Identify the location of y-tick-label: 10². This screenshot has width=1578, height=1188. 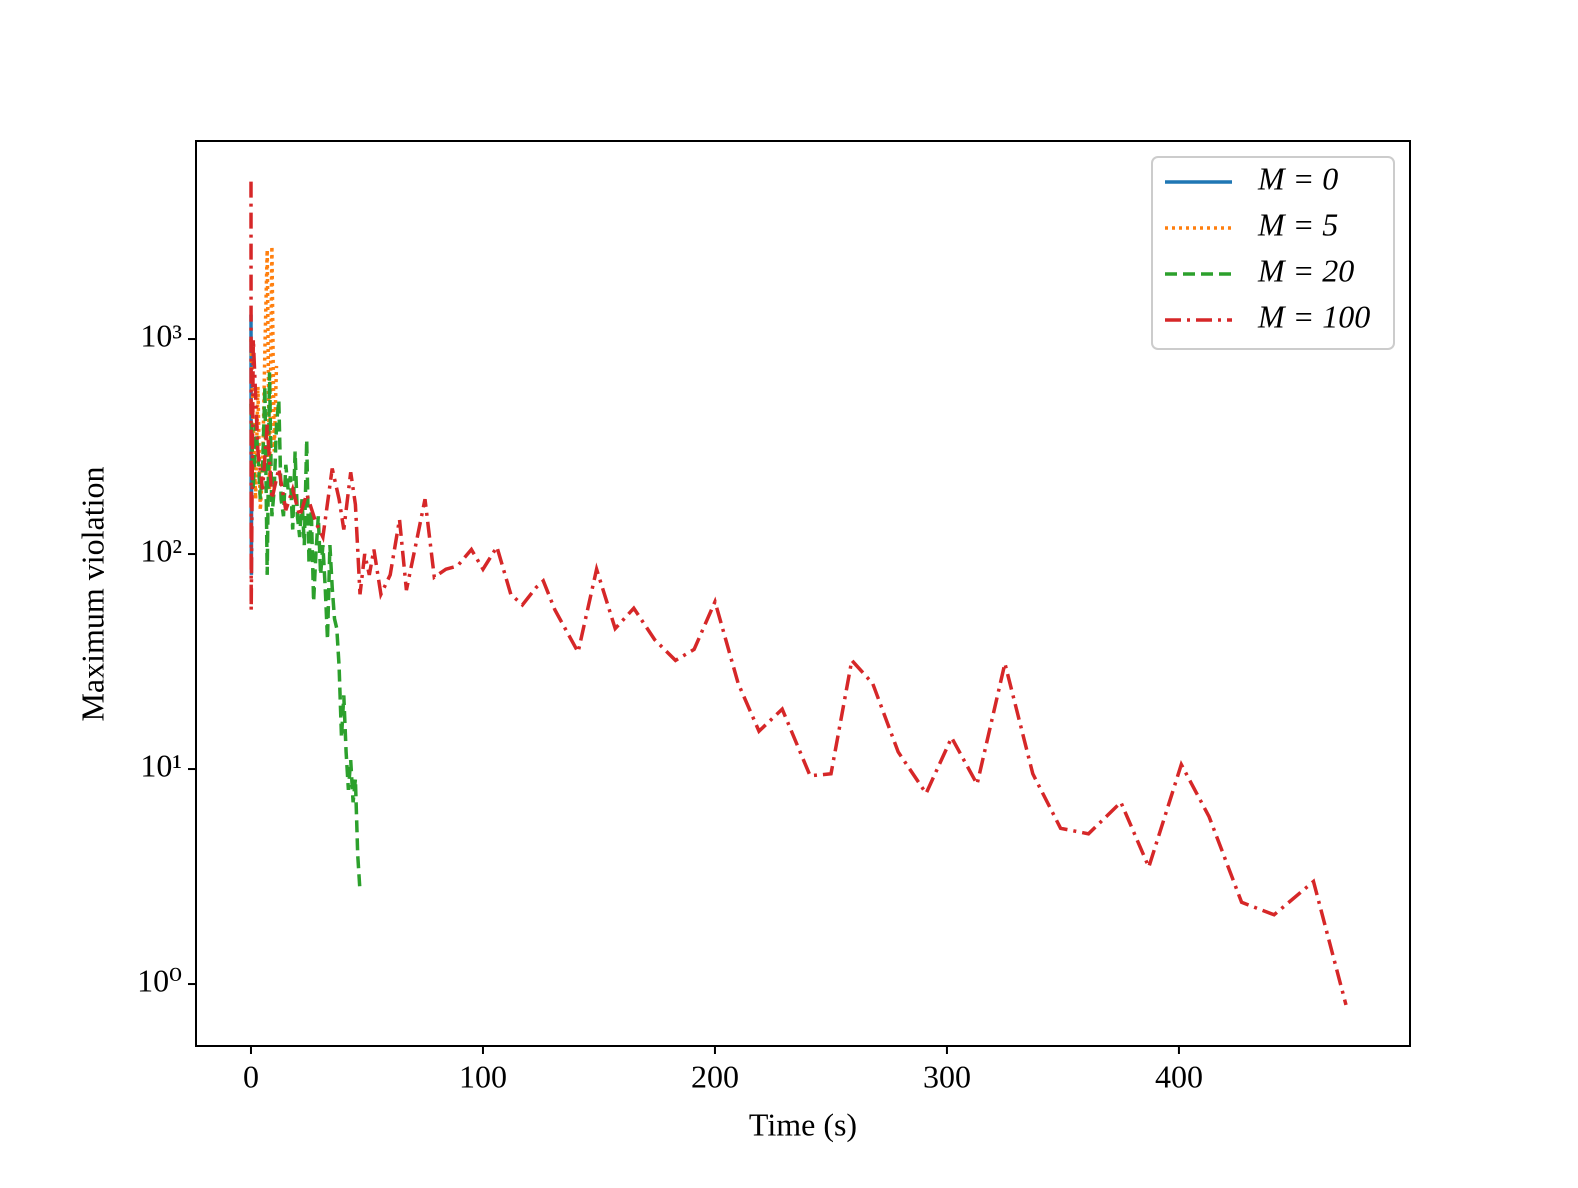
(161, 550).